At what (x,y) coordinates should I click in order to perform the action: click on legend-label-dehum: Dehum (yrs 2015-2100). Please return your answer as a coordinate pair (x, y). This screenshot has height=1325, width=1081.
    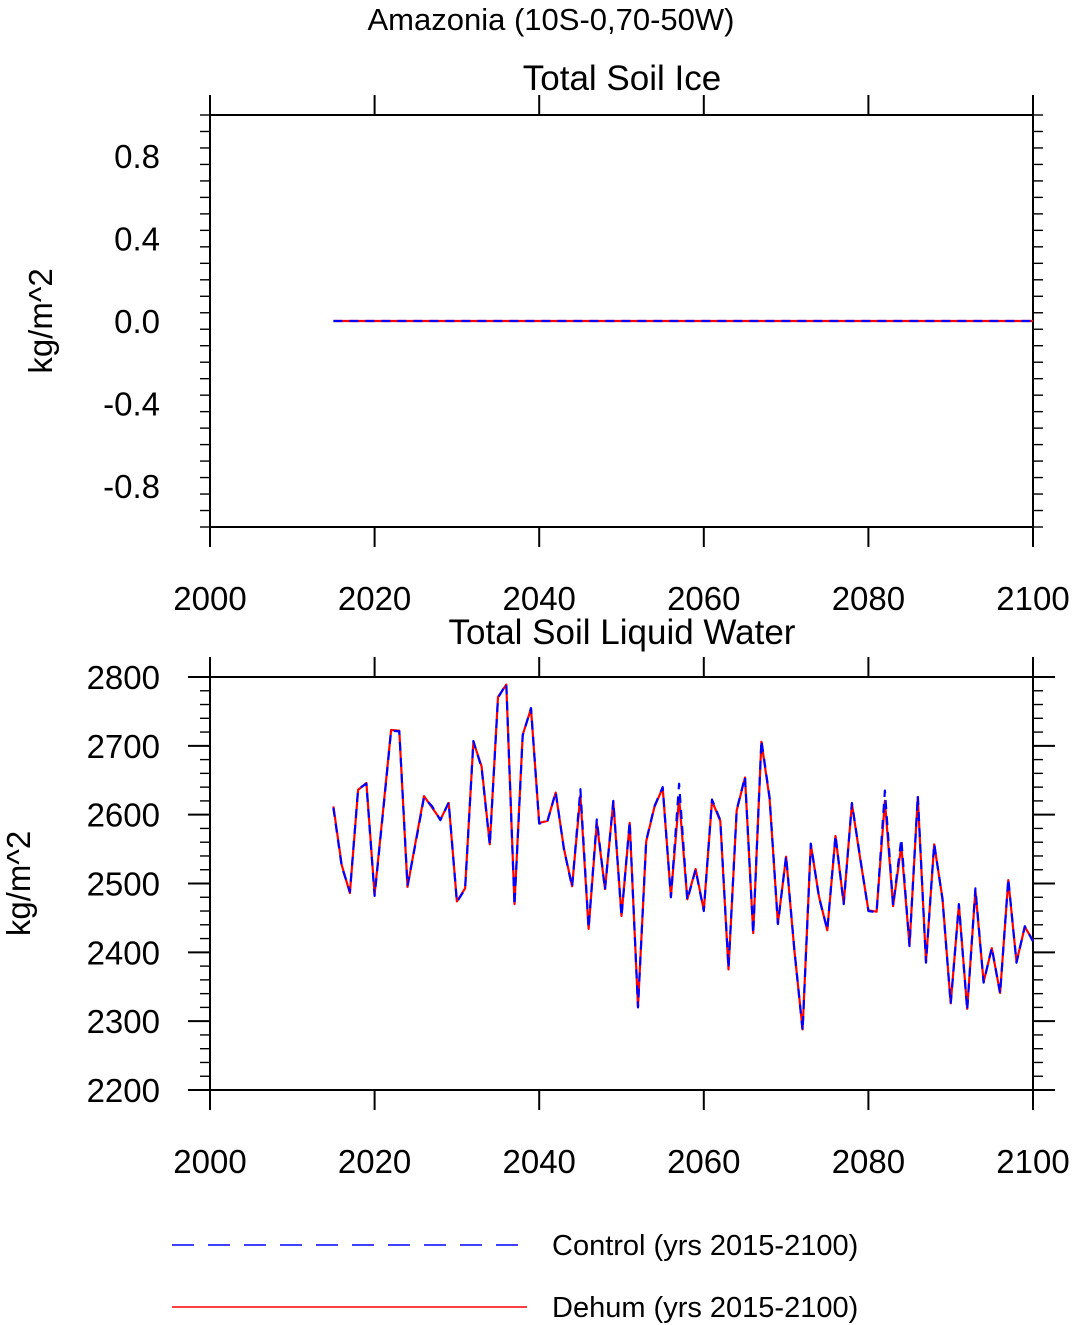
    Looking at the image, I should click on (705, 1308).